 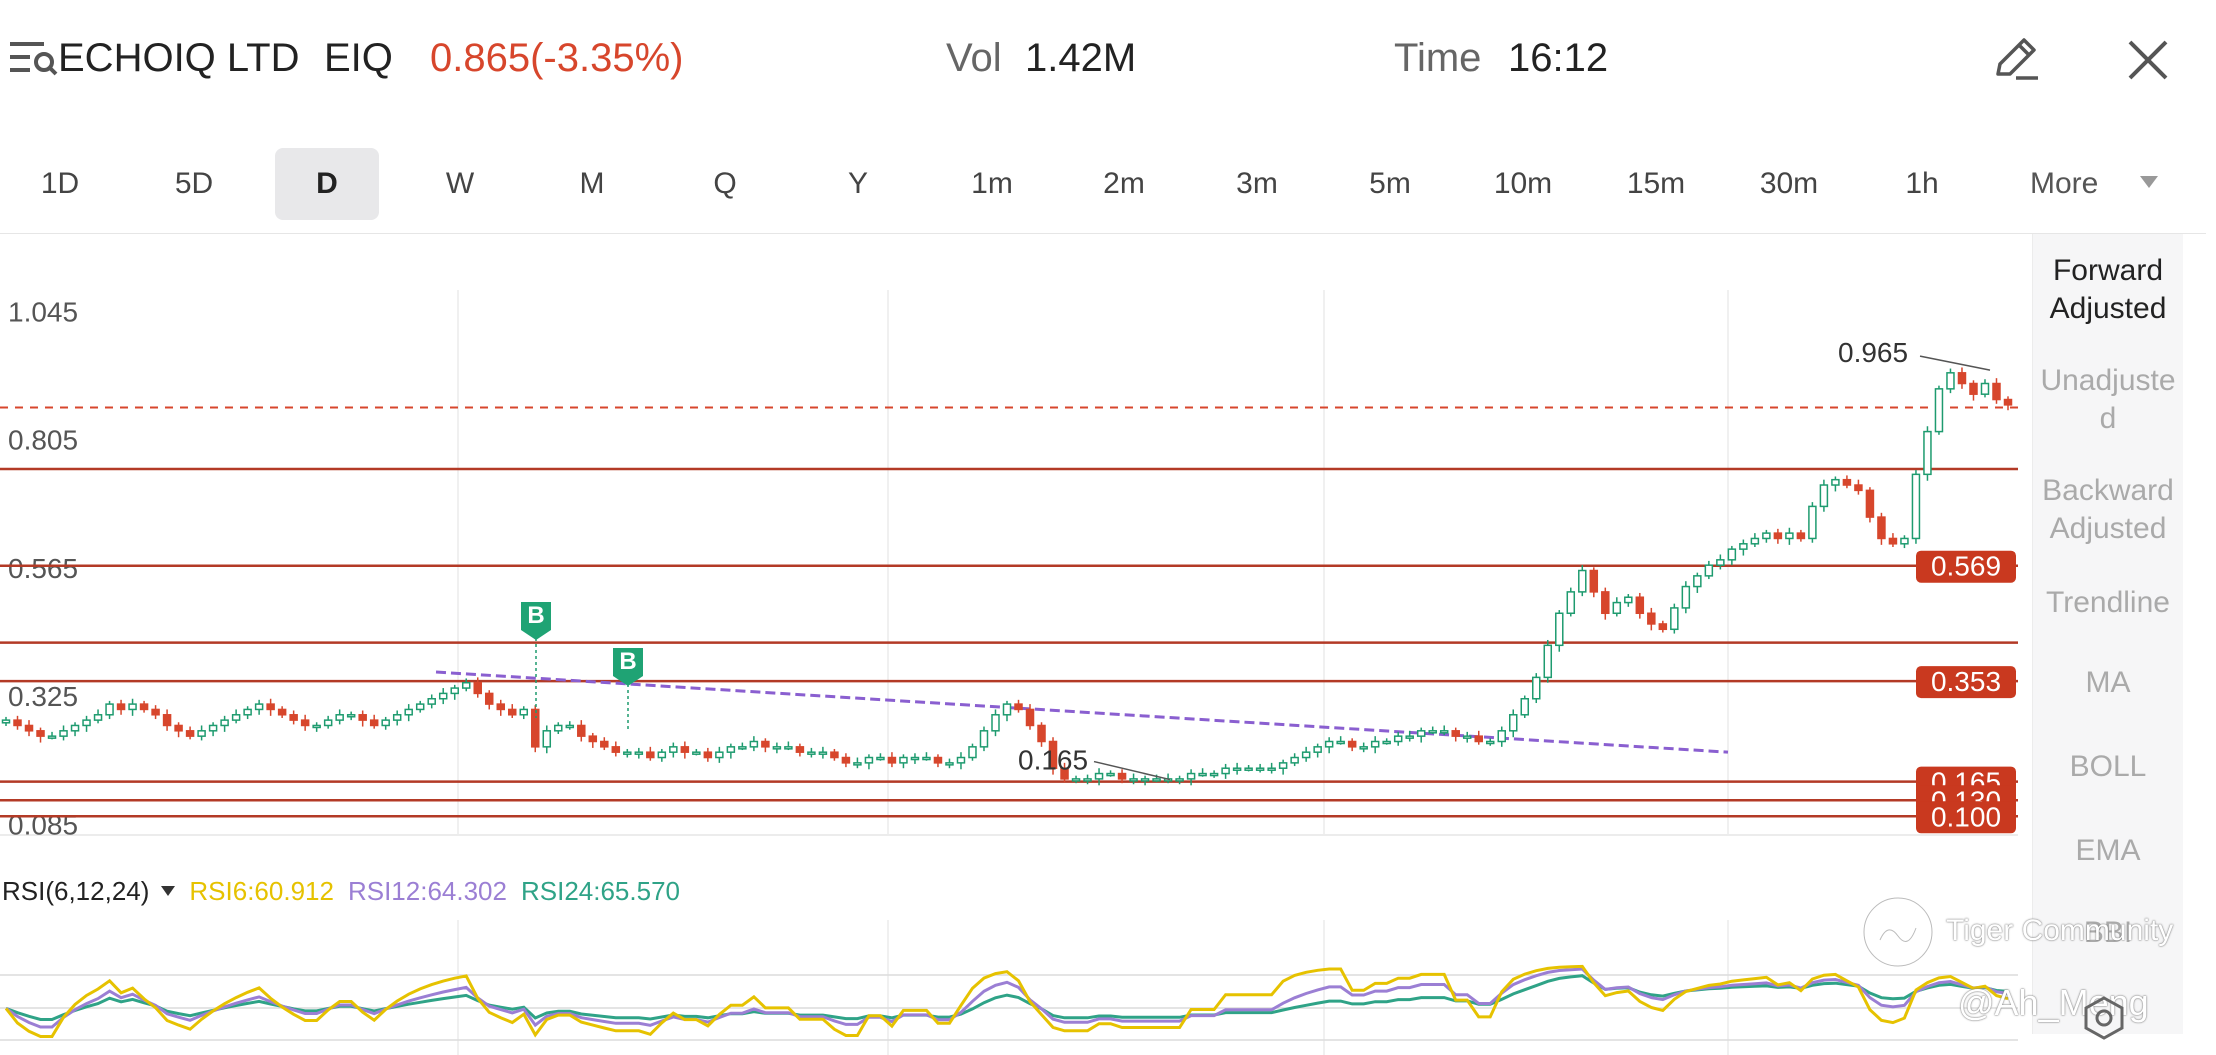 I want to click on time-value: 16:12, so click(x=1558, y=58).